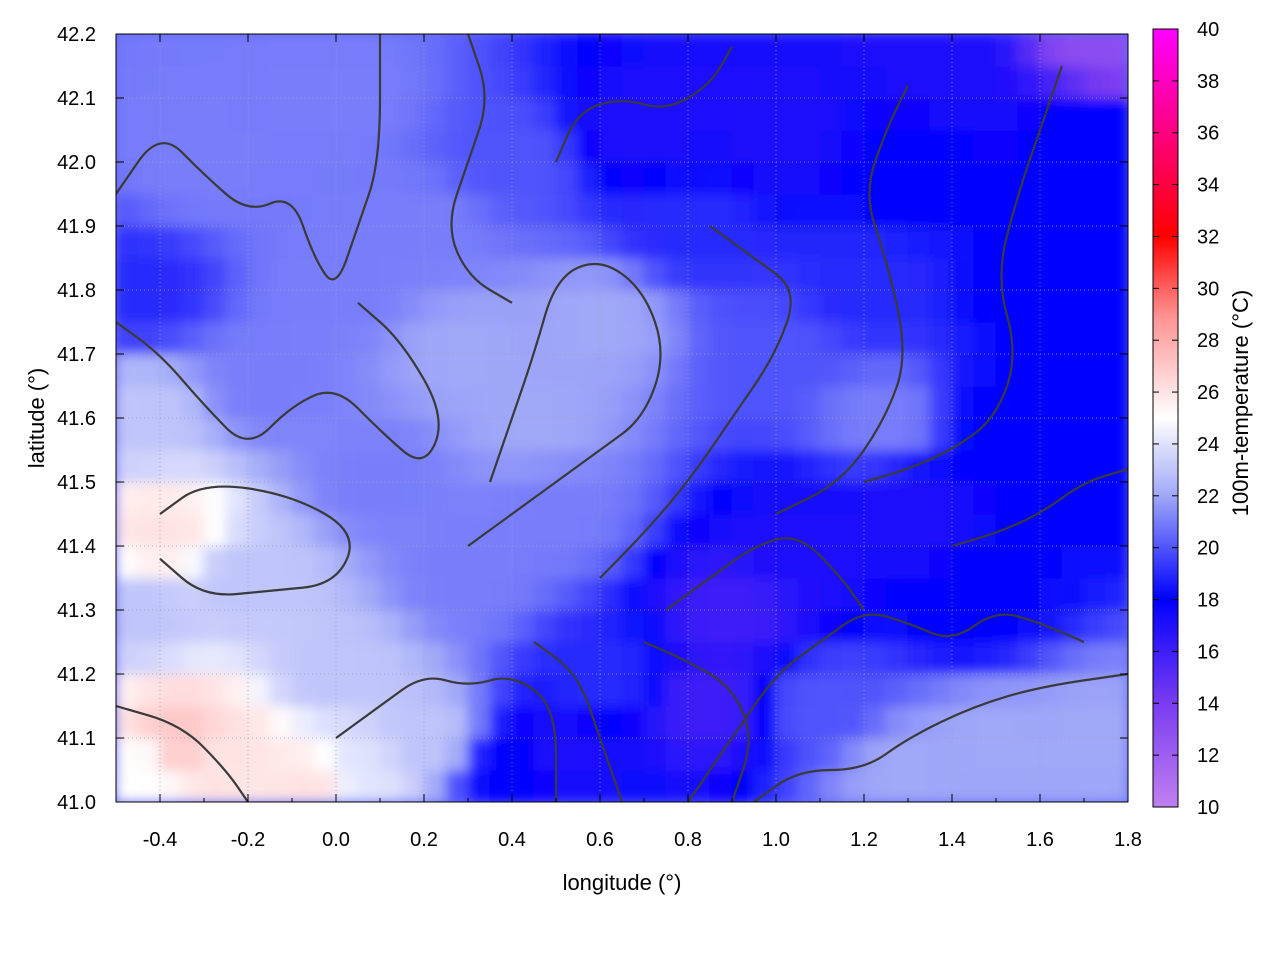 Image resolution: width=1280 pixels, height=960 pixels. Describe the element at coordinates (1208, 237) in the screenshot. I see `colorbar-tick-label: 32` at that location.